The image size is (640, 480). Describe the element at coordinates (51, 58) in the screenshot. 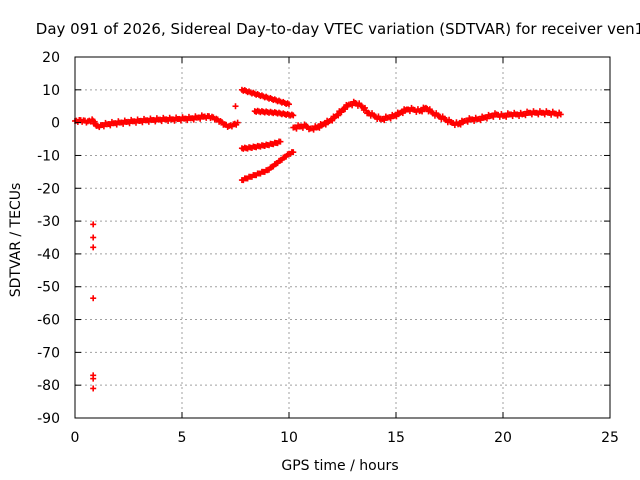

I see `y-tick-label: 20` at that location.